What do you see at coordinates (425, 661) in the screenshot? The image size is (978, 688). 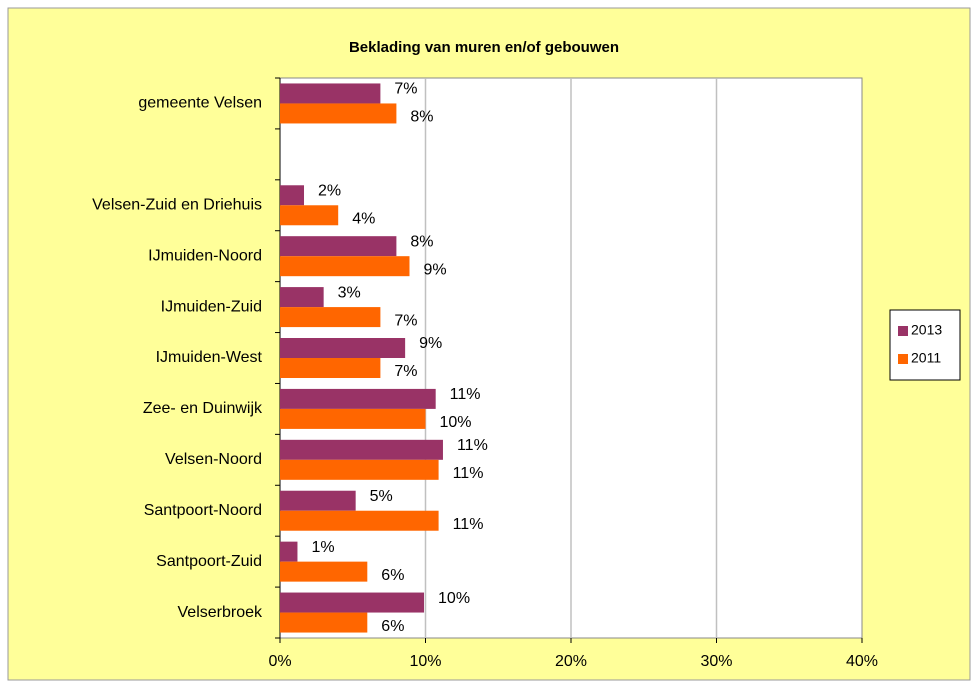 I see `x-tick-label: 10%` at bounding box center [425, 661].